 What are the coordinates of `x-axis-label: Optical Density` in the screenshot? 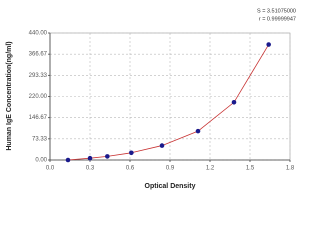 It's located at (170, 186).